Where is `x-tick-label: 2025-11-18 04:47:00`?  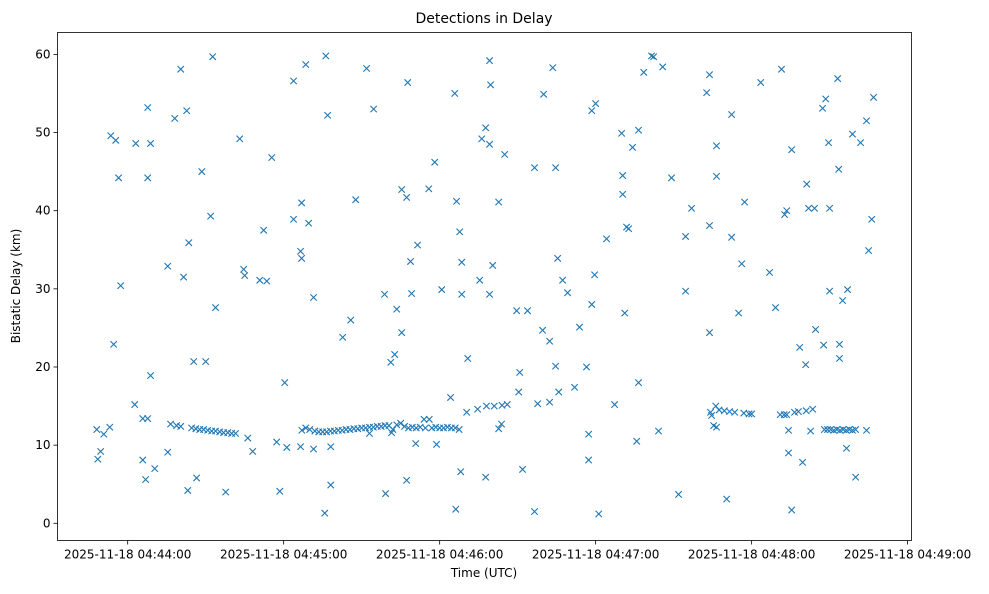 x-tick-label: 2025-11-18 04:47:00 is located at coordinates (595, 555).